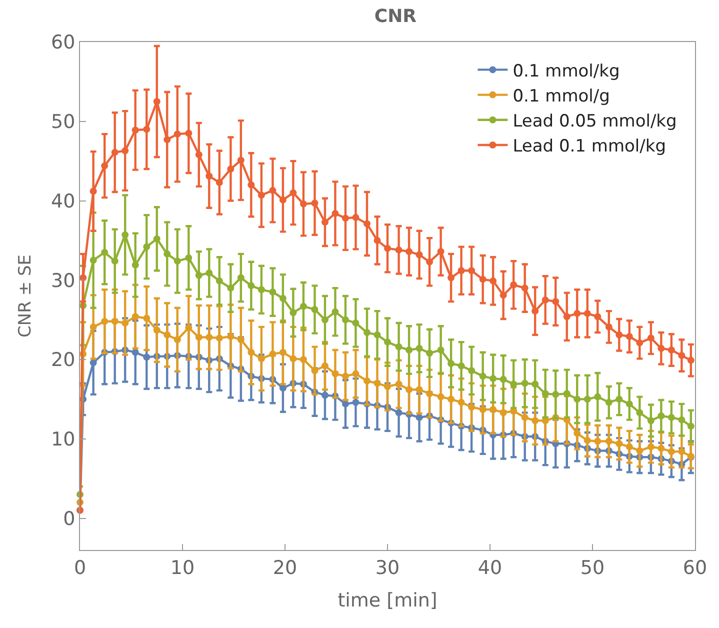 This screenshot has width=719, height=628. What do you see at coordinates (69, 519) in the screenshot?
I see `y-tick-label: 0` at bounding box center [69, 519].